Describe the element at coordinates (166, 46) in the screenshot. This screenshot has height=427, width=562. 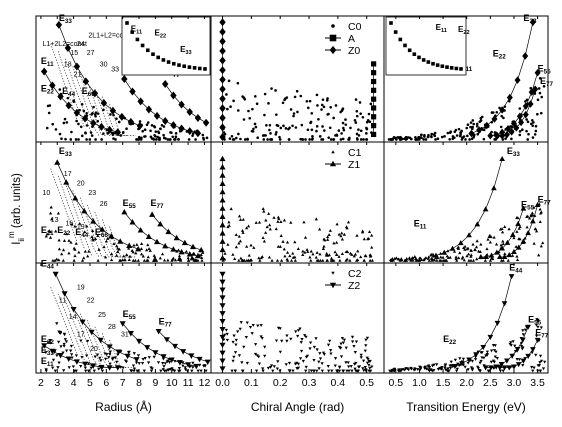
I see `inset: E11 E22 E33` at that location.